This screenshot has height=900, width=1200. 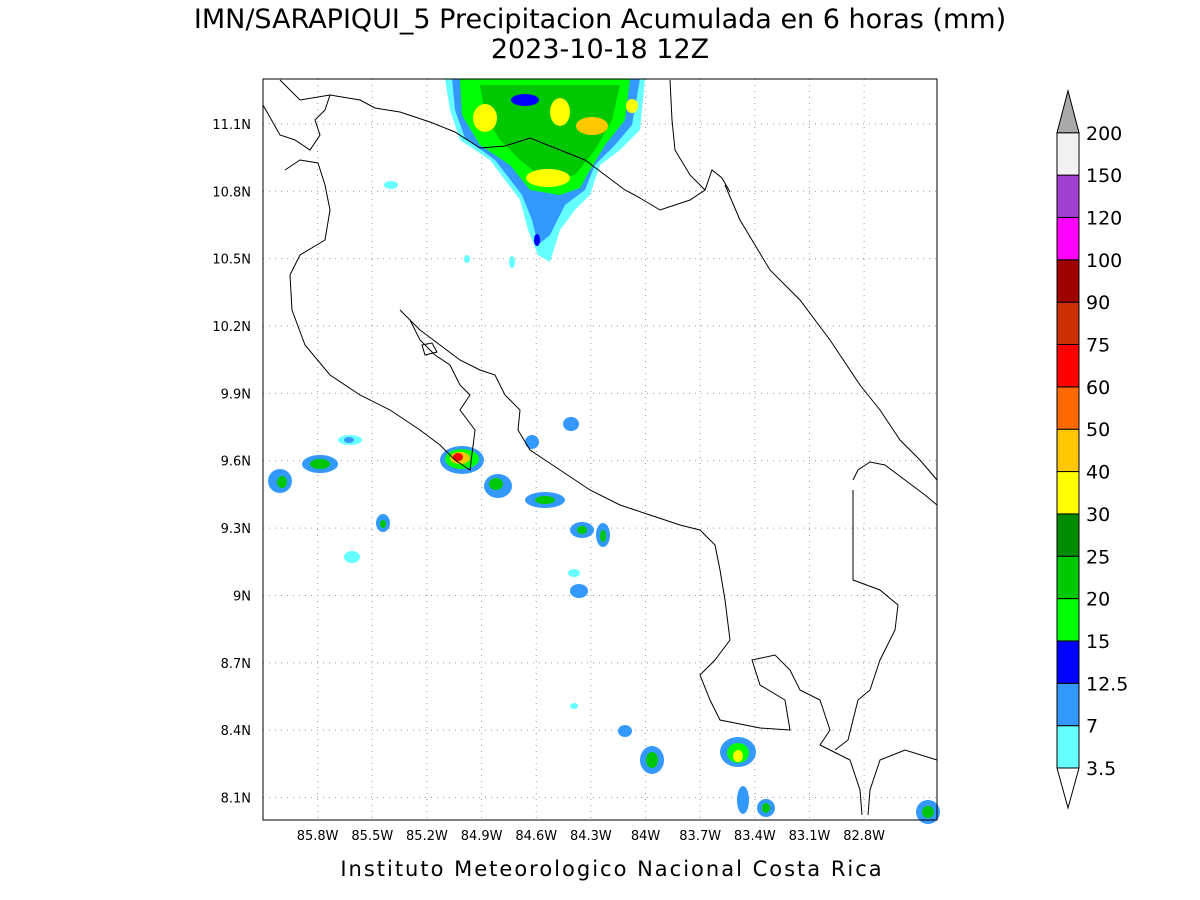 What do you see at coordinates (1104, 176) in the screenshot?
I see `colorbar-label: 150` at bounding box center [1104, 176].